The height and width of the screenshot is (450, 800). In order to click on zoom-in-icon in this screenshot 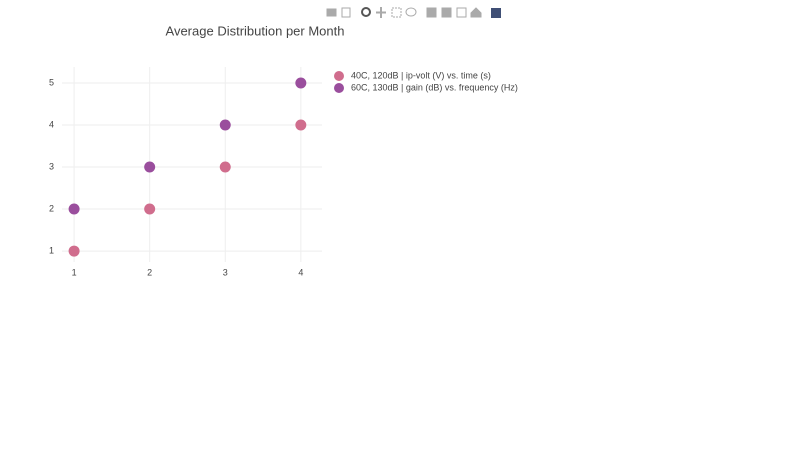, I will do `click(431, 12)`.